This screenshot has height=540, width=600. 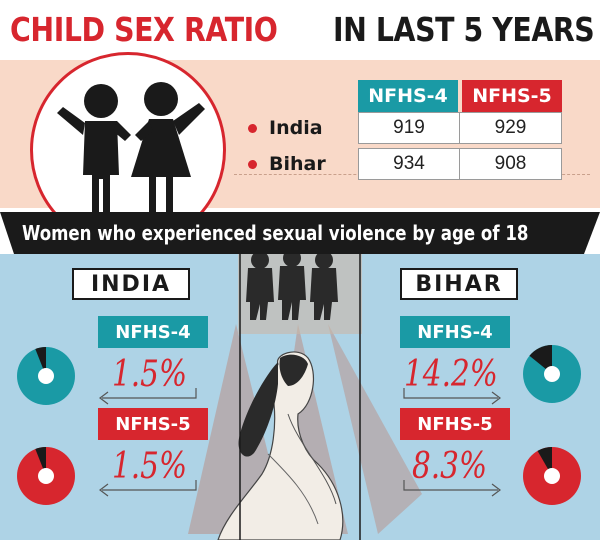 I want to click on bihar-nfhs4-tag: NFHS-4, so click(x=455, y=332).